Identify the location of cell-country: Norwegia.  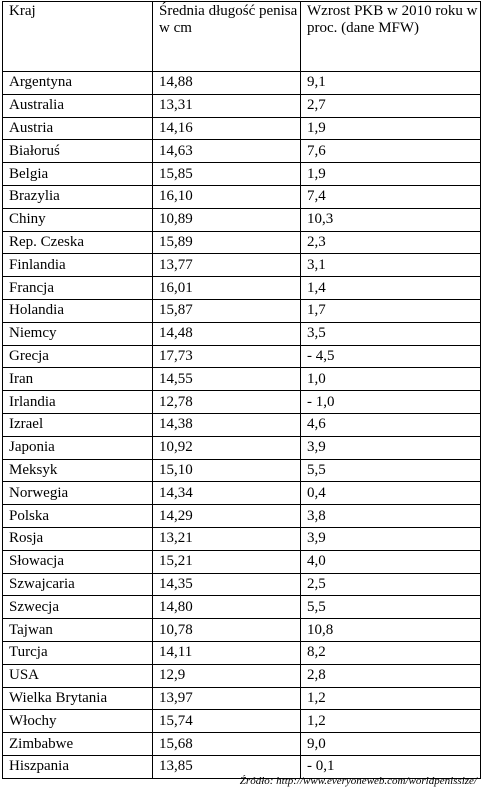
(77, 493).